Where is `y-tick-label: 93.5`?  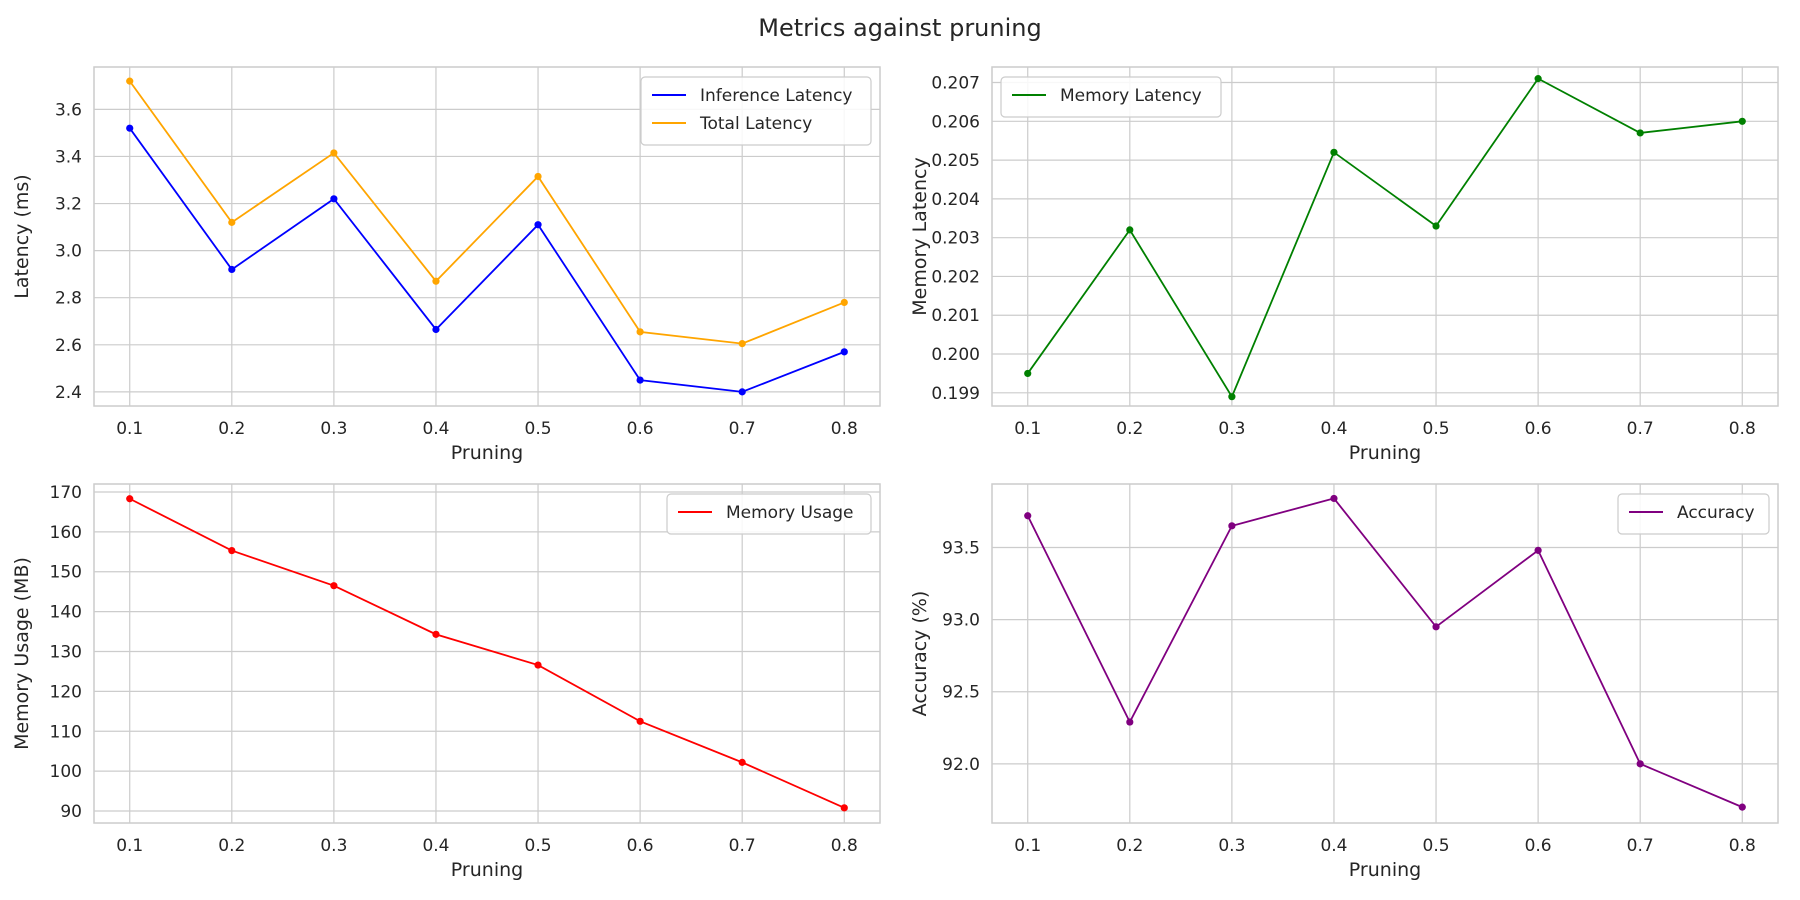 y-tick-label: 93.5 is located at coordinates (961, 548).